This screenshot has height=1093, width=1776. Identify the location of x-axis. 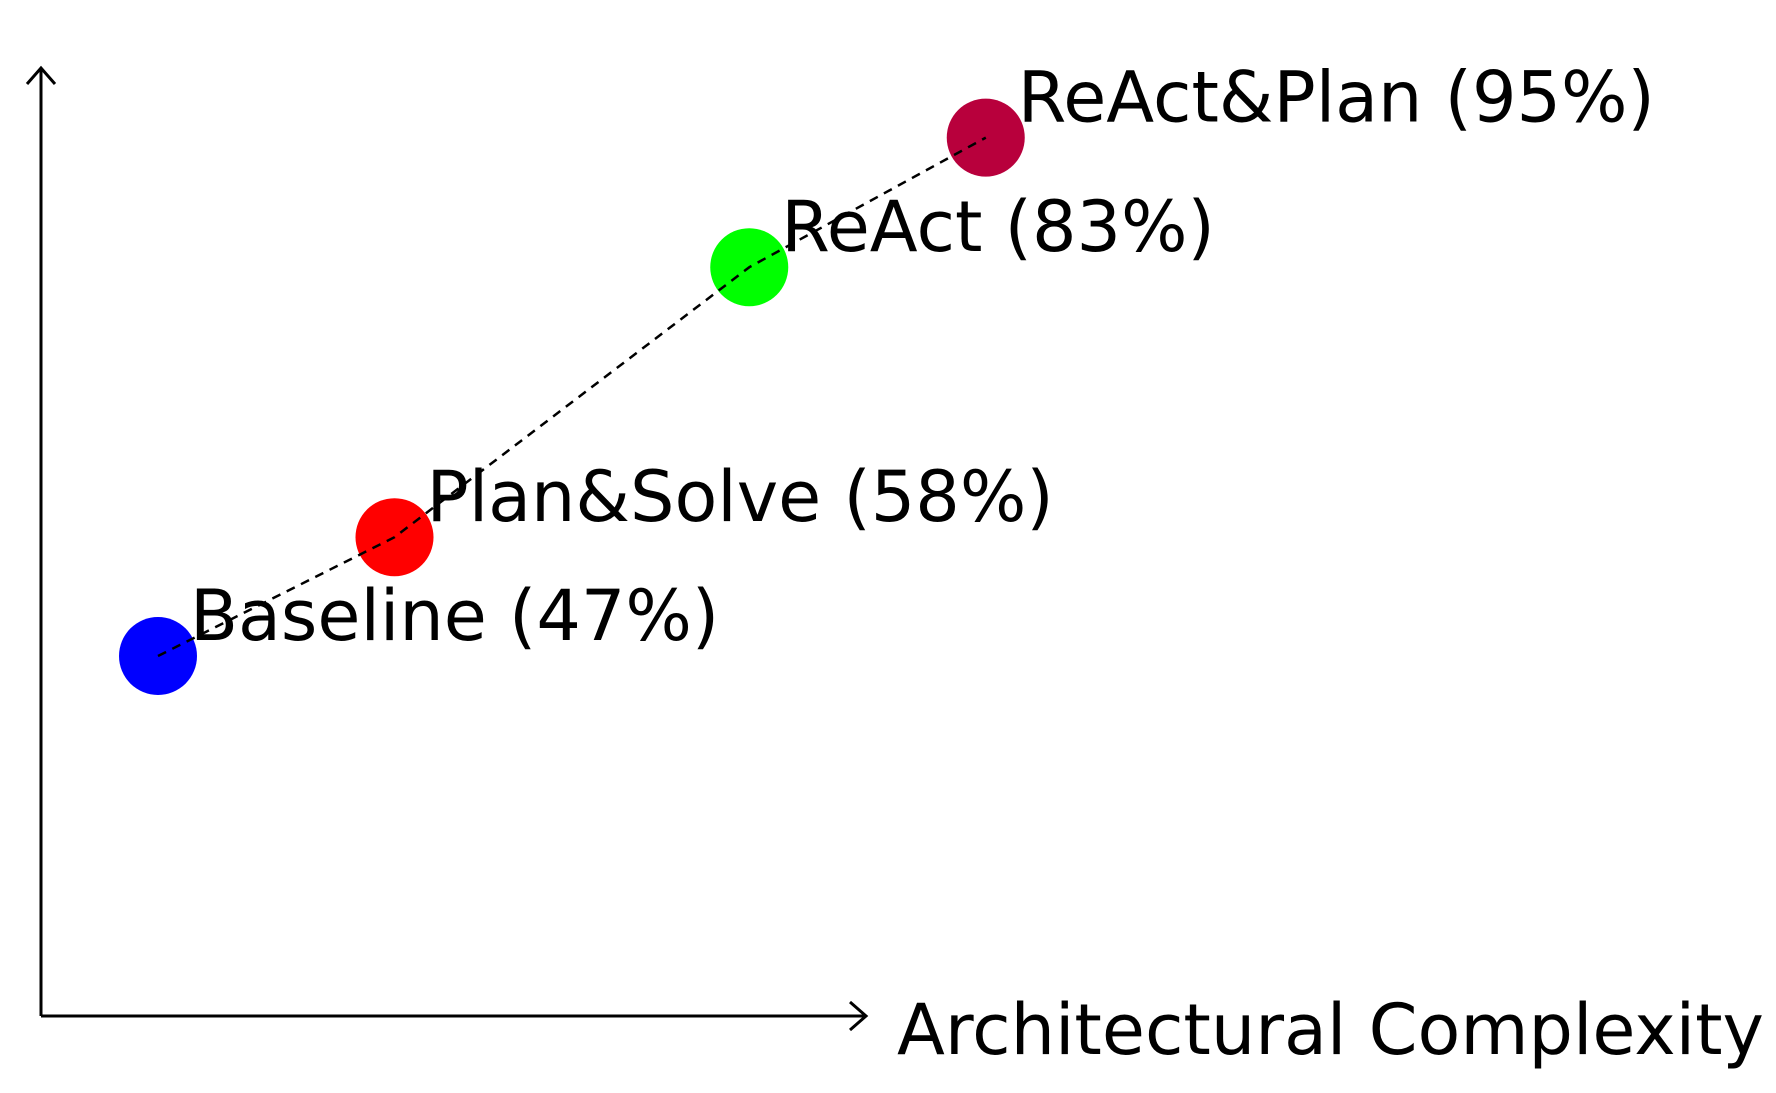
(455, 1016).